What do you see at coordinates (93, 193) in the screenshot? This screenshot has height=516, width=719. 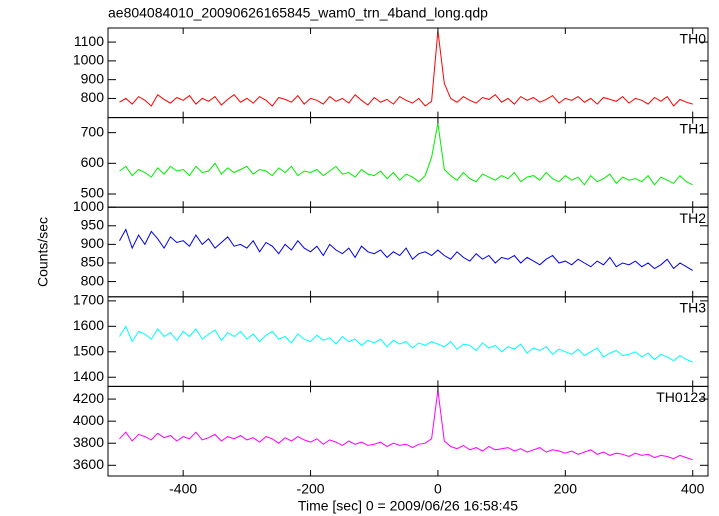 I see `y-tick-label: 500` at bounding box center [93, 193].